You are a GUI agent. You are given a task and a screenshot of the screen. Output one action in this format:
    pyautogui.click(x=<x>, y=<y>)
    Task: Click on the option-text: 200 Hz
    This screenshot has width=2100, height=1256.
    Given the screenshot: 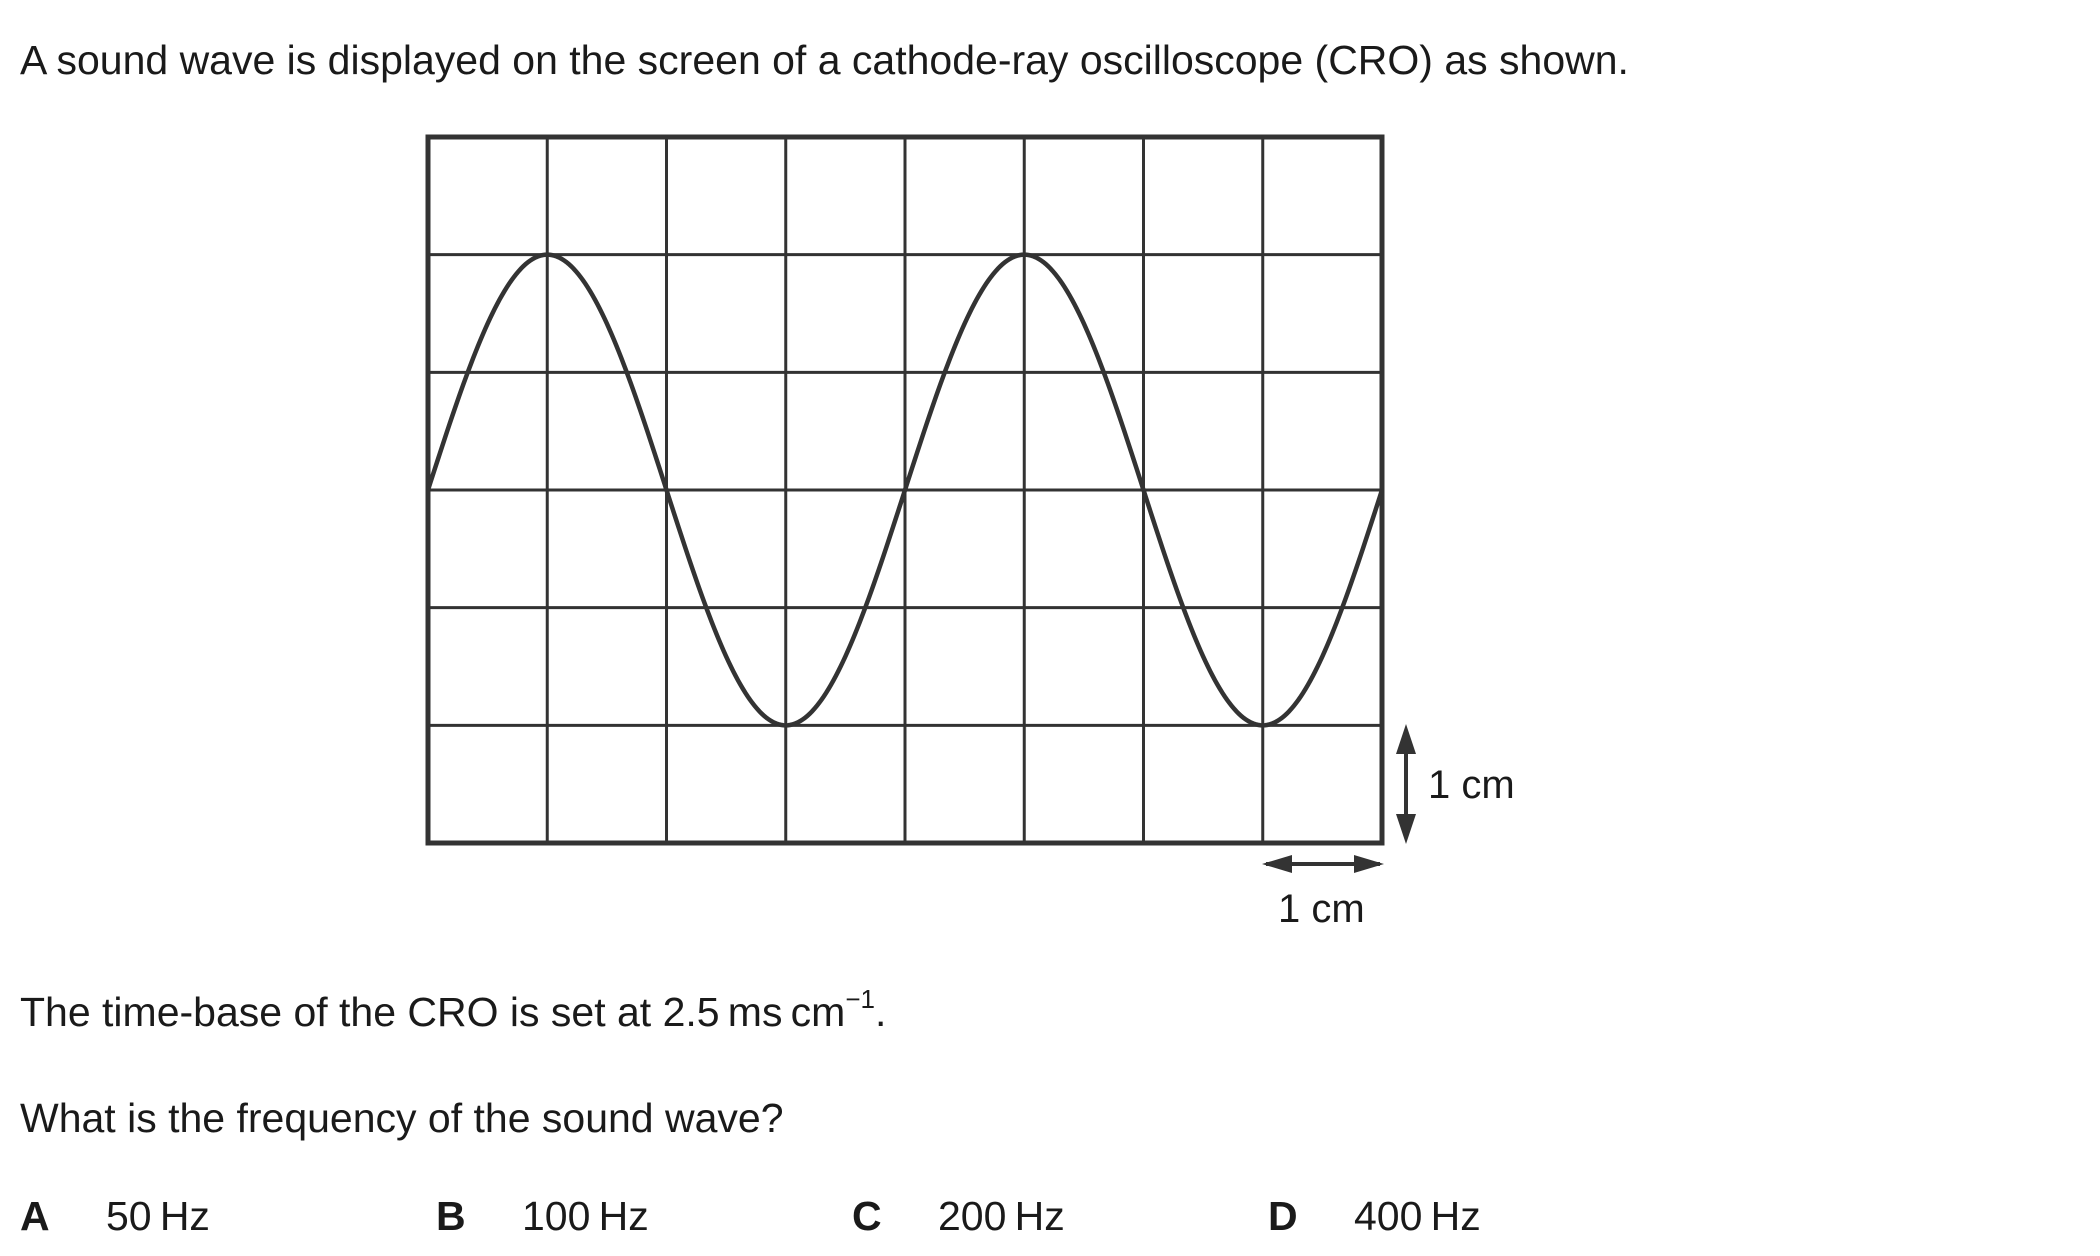 What is the action you would take?
    pyautogui.click(x=1001, y=1216)
    